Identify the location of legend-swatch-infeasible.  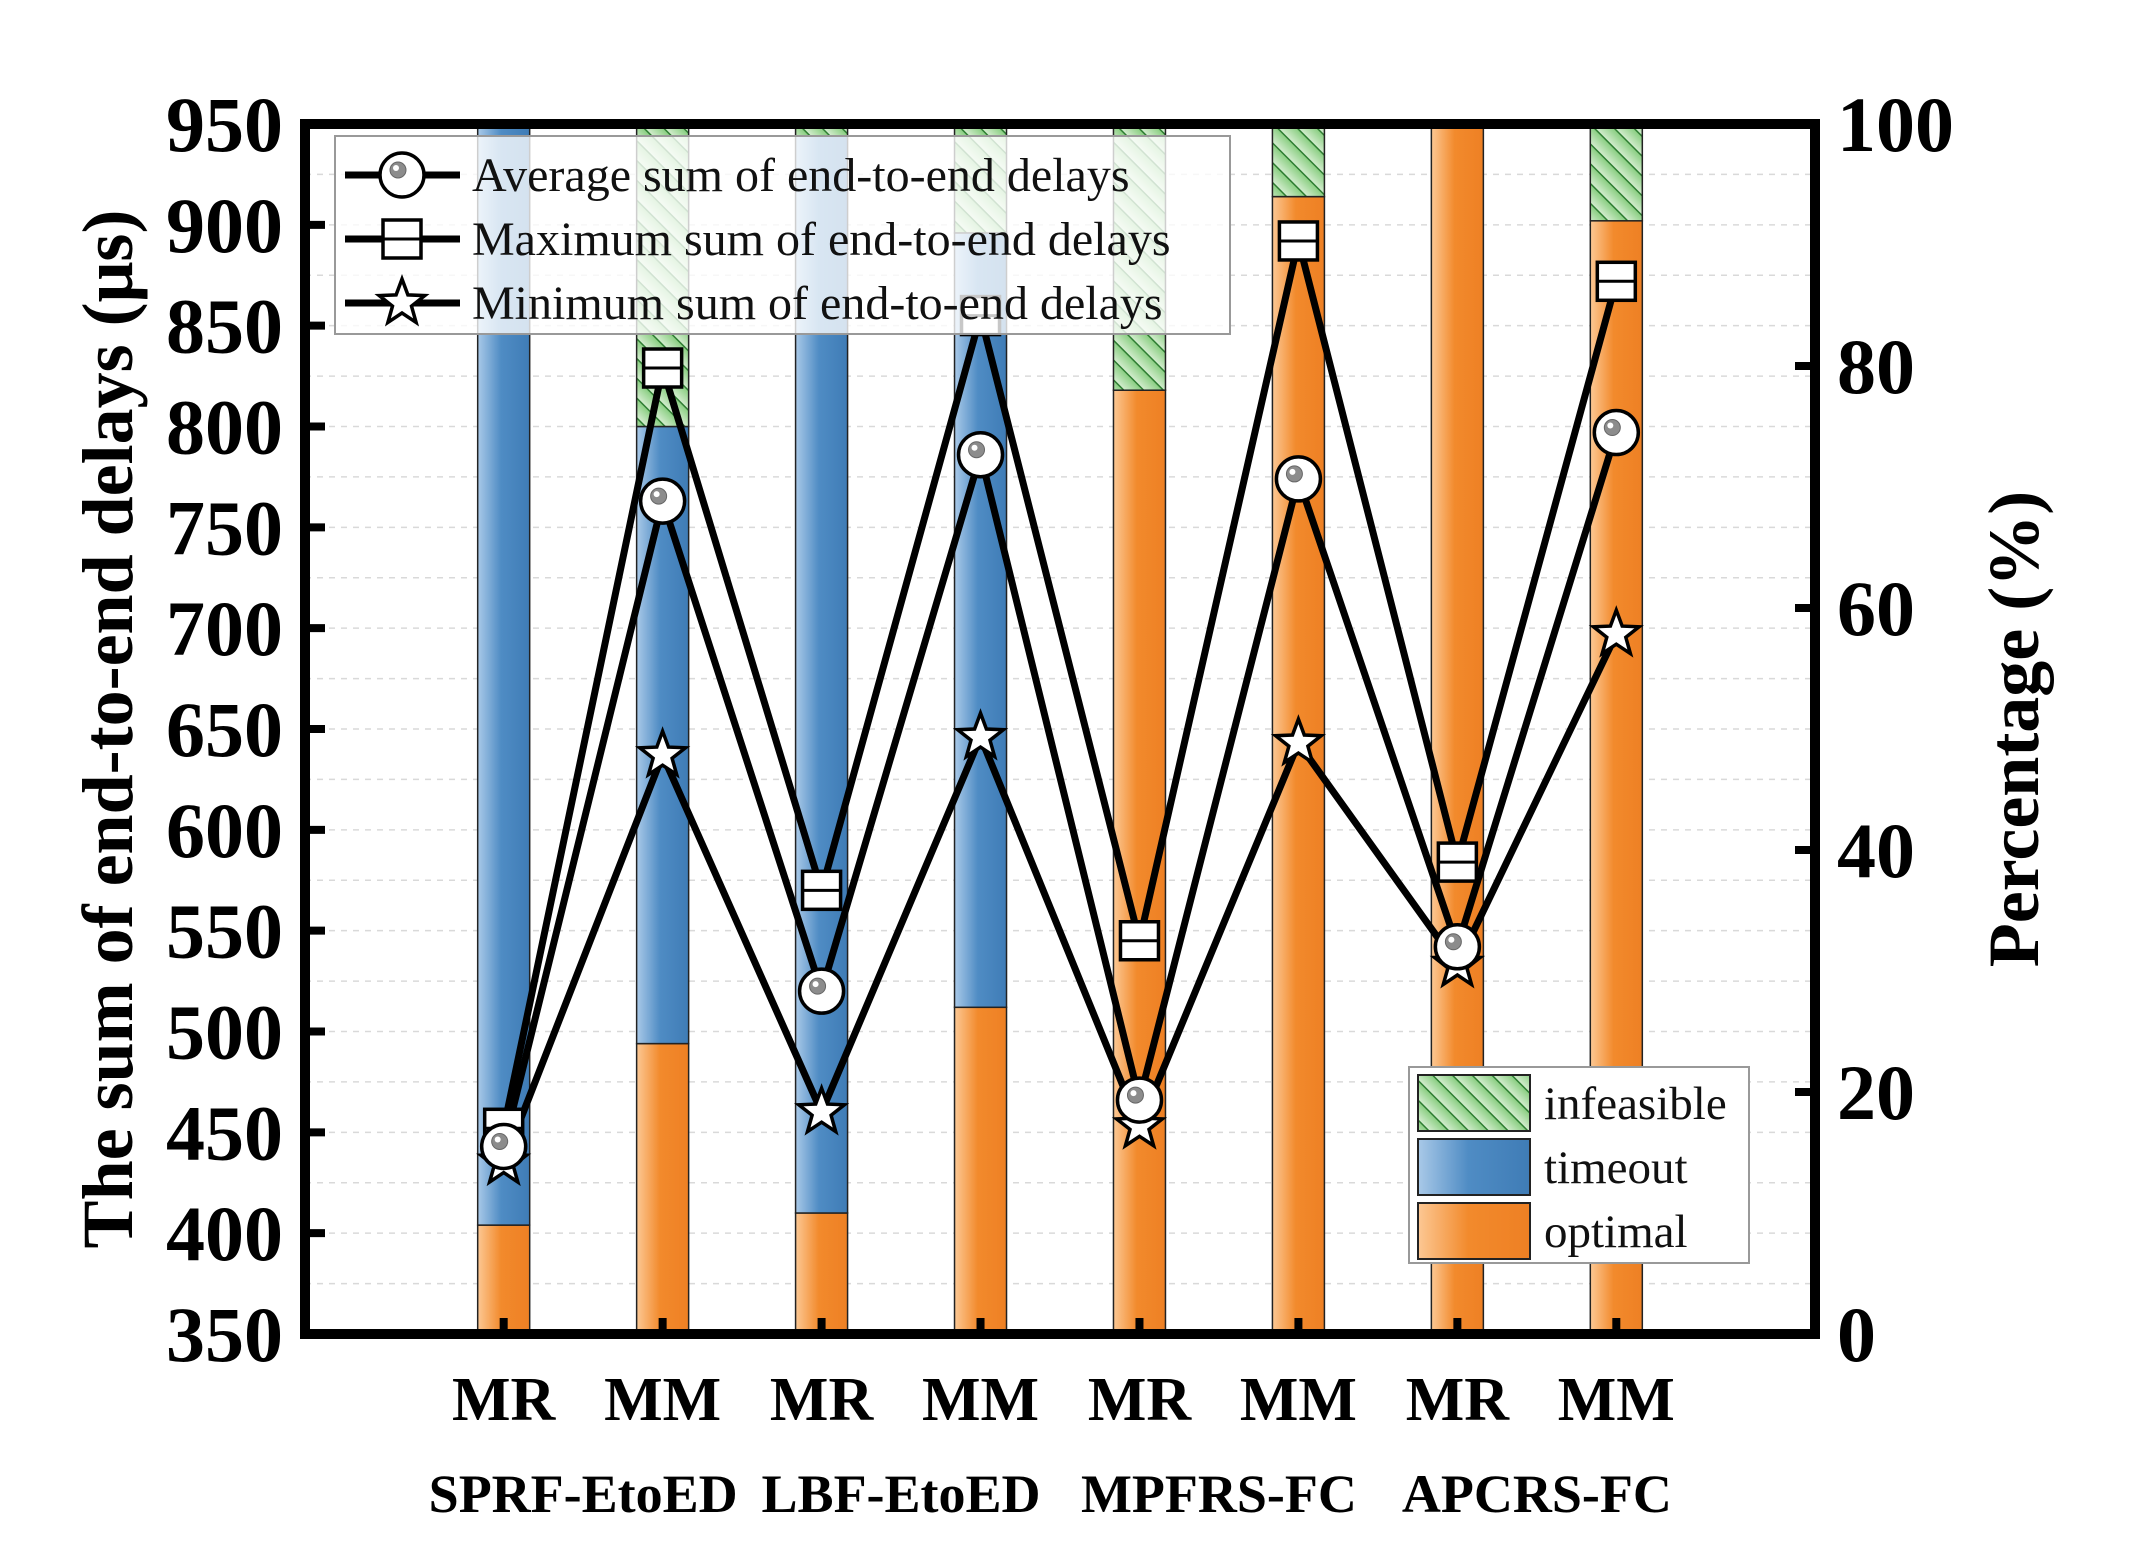
(1474, 1103).